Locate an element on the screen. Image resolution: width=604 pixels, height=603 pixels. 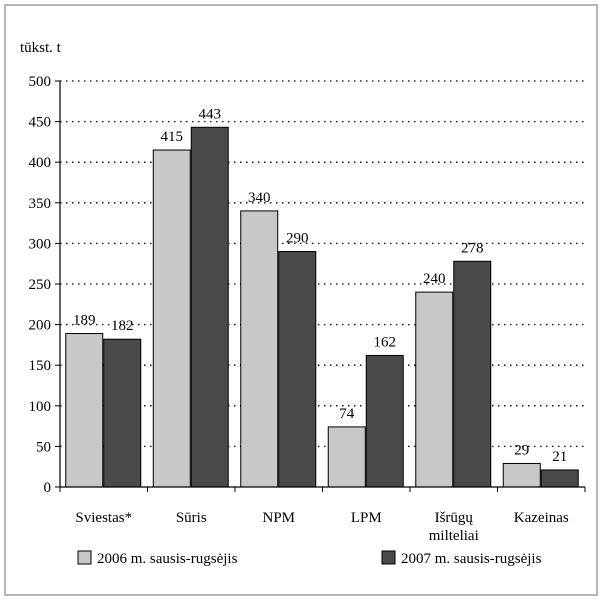
data-label: 189 is located at coordinates (84, 321).